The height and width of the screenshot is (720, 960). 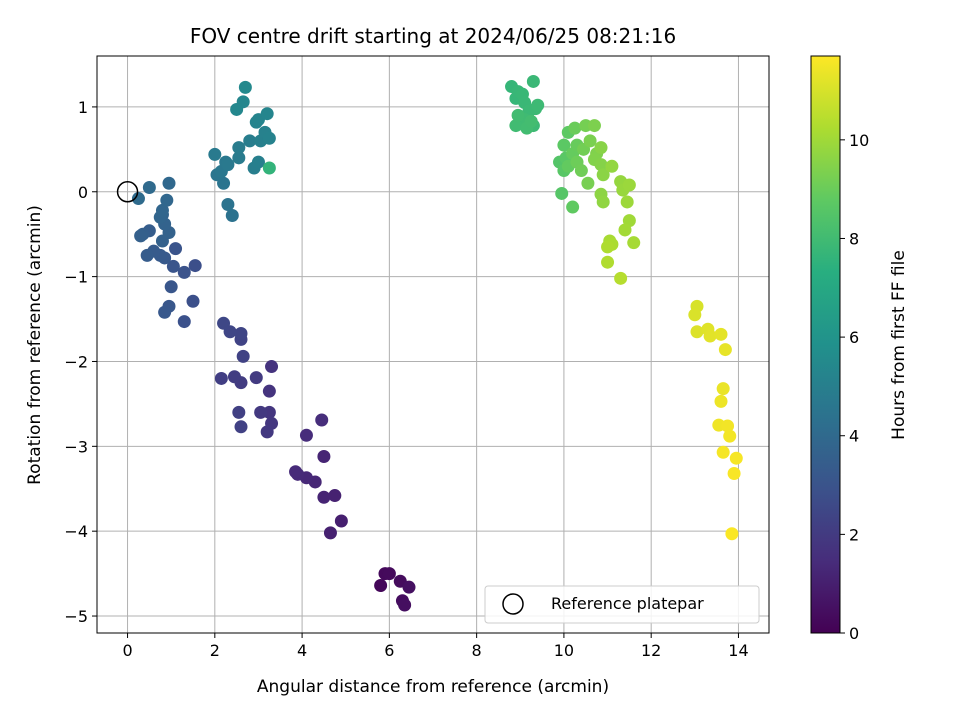 I want to click on x-tick-label: 2, so click(x=215, y=650).